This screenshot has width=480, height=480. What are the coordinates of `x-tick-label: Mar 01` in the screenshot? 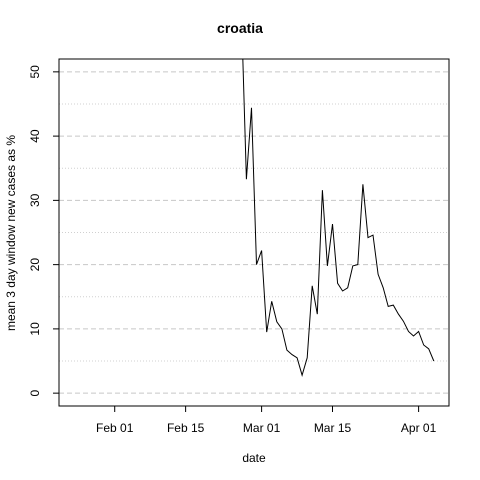 It's located at (262, 428).